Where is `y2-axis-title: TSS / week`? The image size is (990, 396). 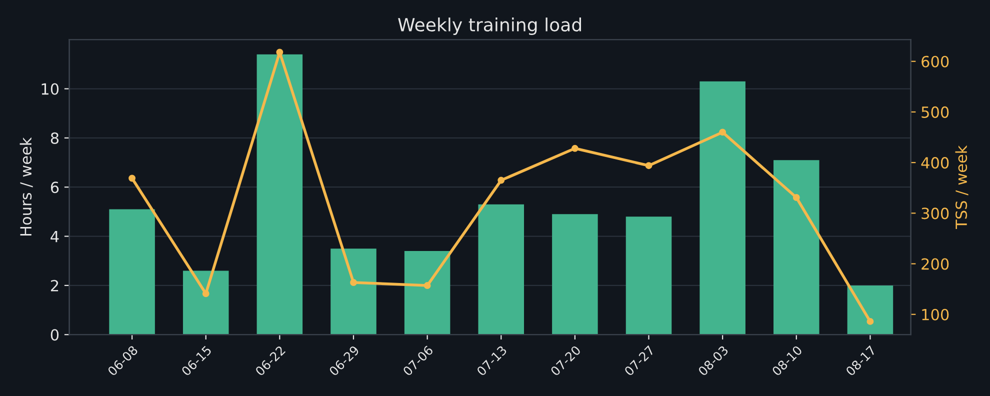 y2-axis-title: TSS / week is located at coordinates (961, 187).